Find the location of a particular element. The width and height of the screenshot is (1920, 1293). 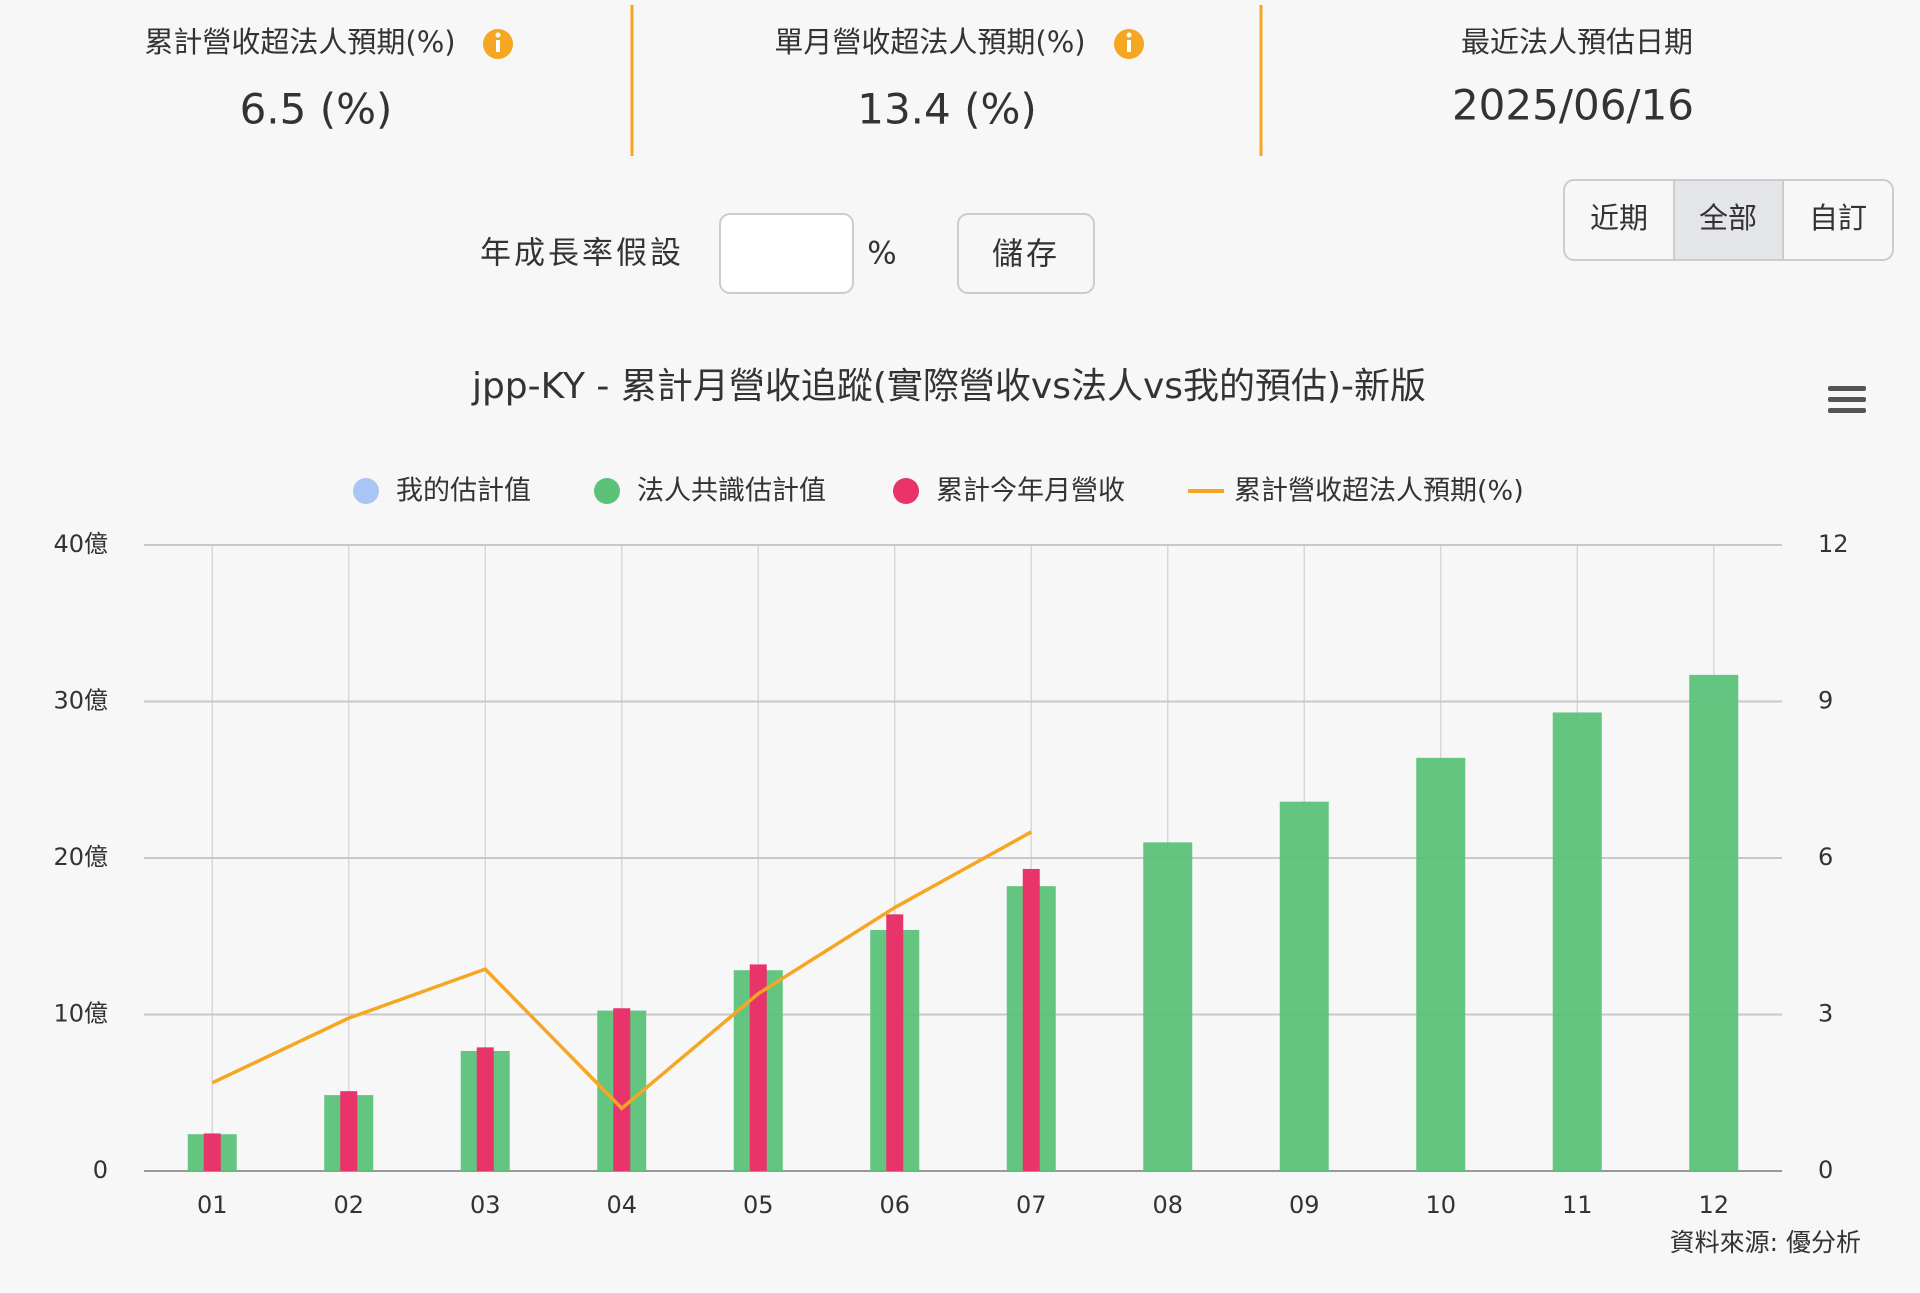

save-button is located at coordinates (1026, 253).